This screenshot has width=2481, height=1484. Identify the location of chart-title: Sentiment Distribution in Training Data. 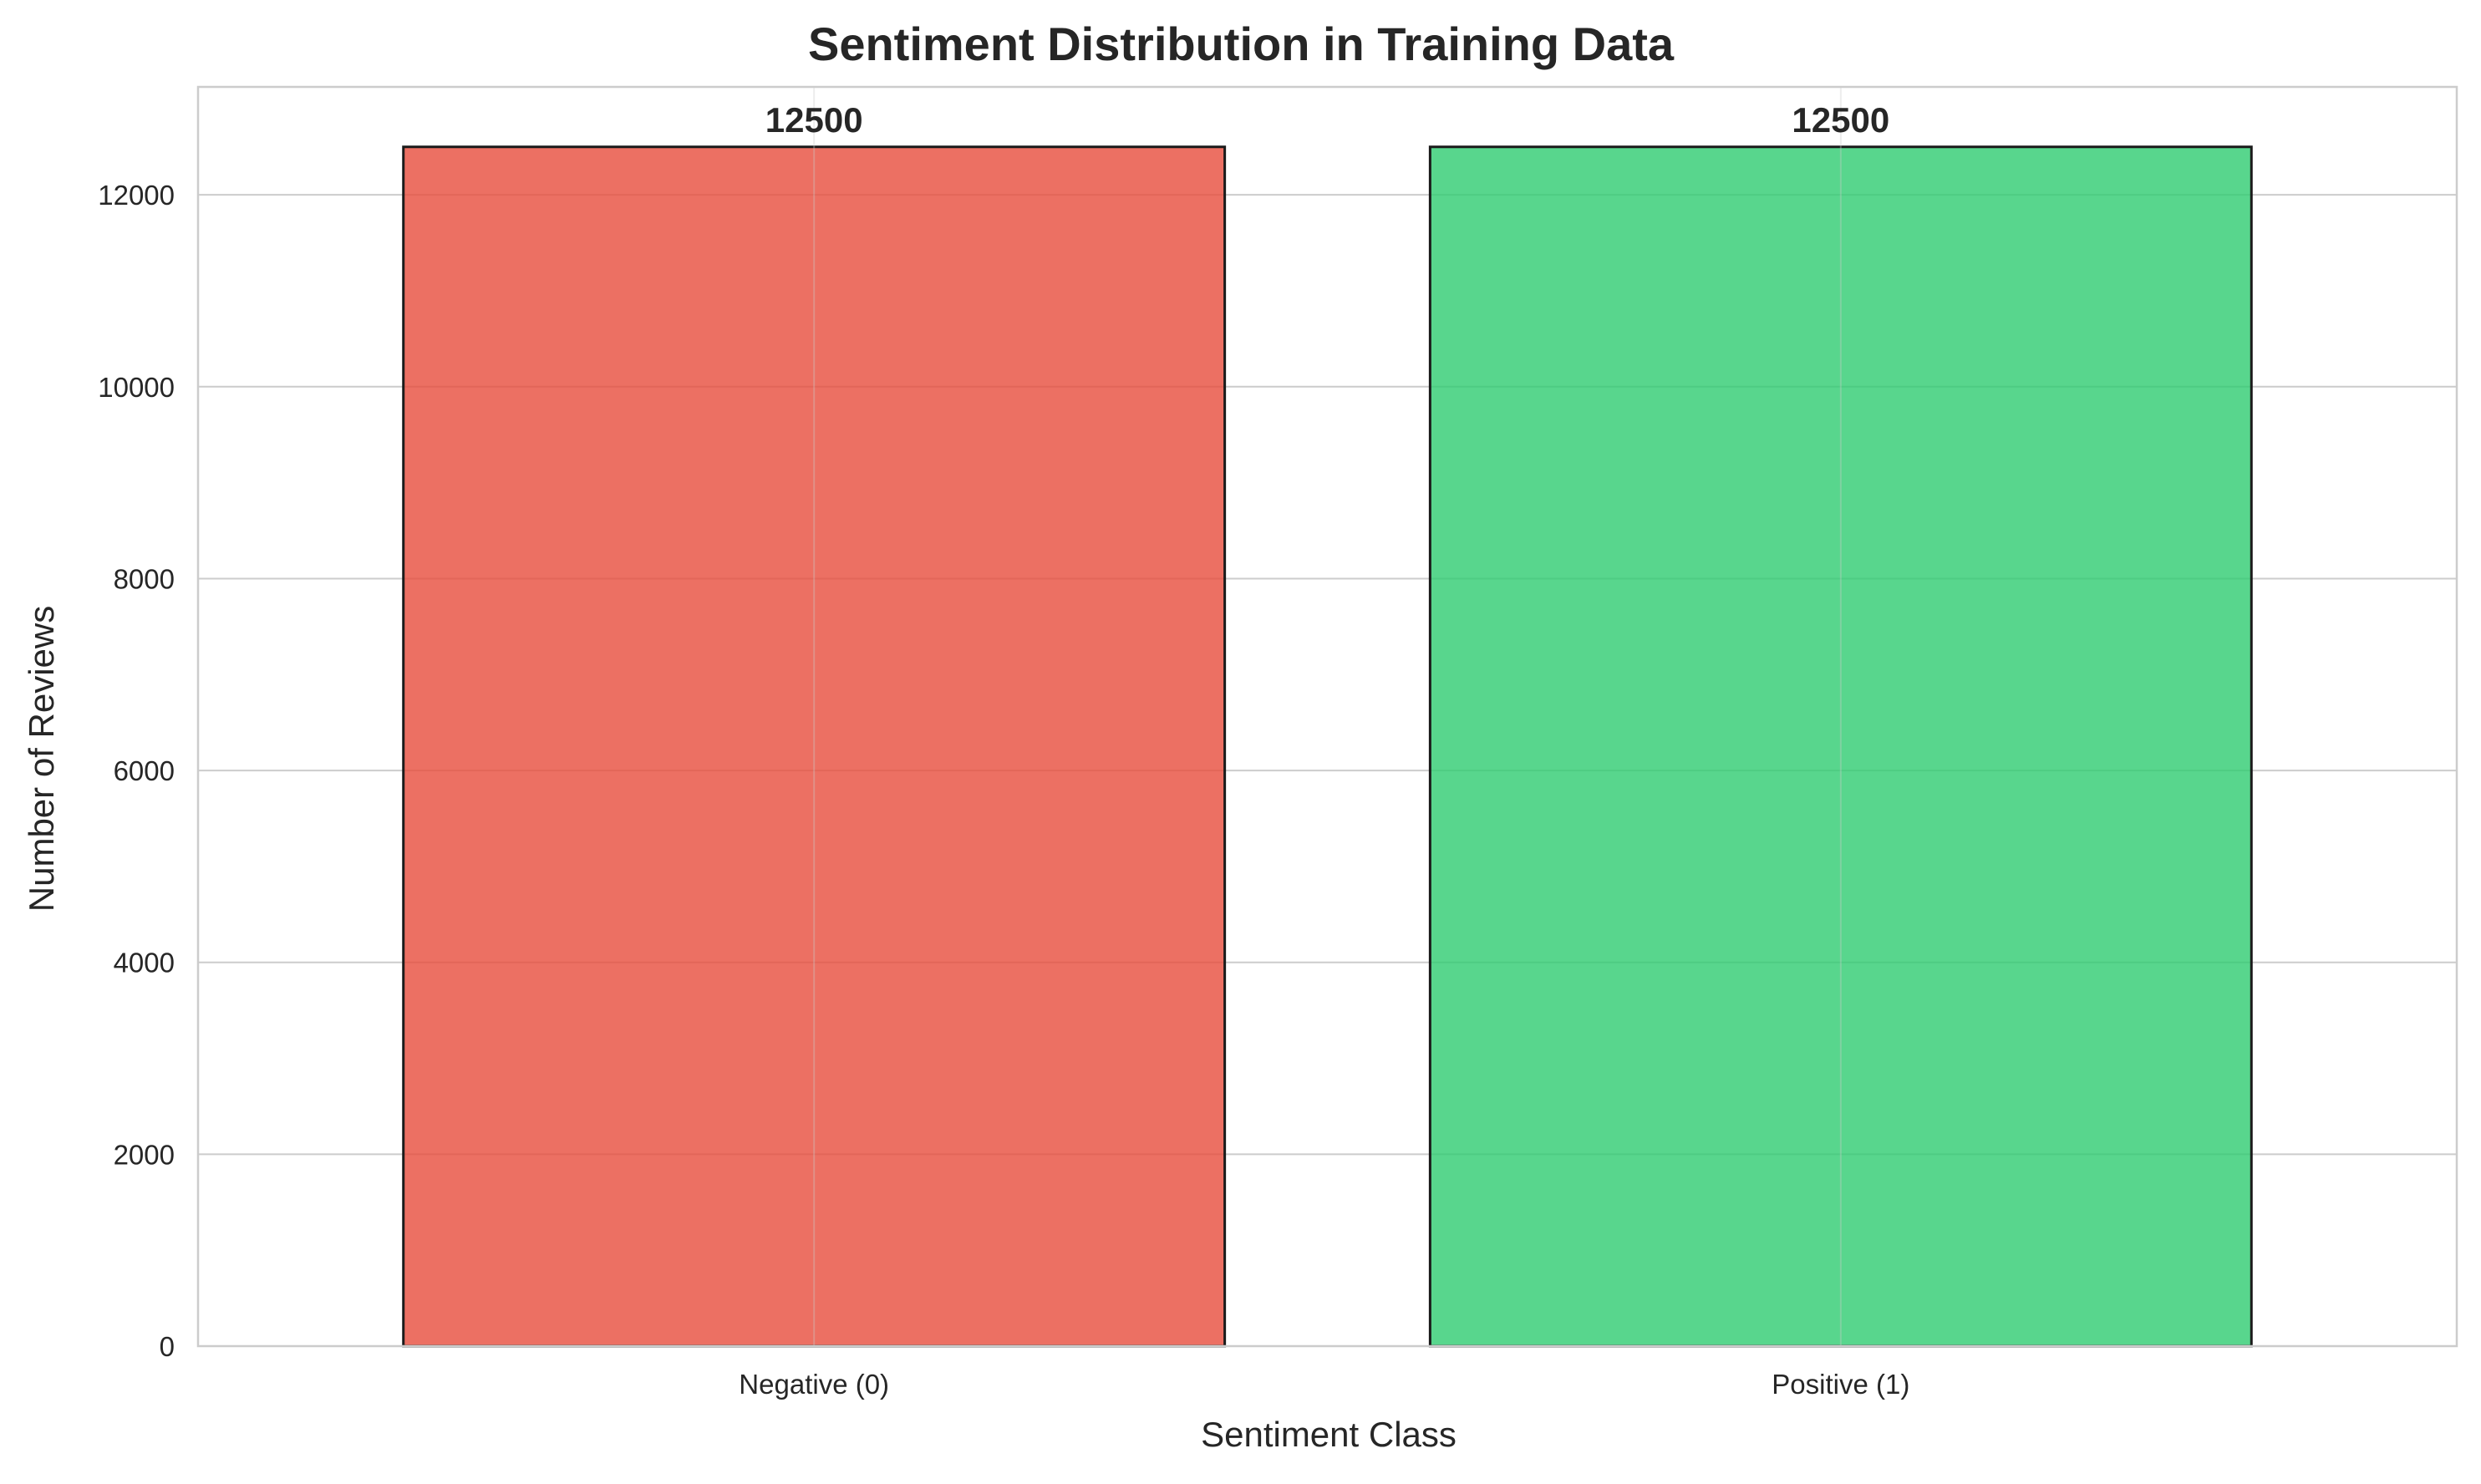
(1241, 44).